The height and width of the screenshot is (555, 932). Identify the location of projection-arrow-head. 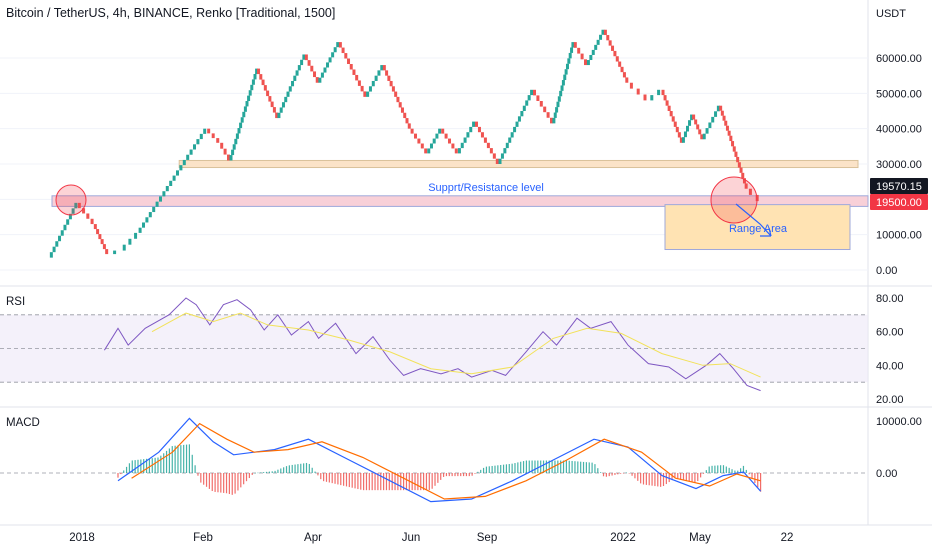
(766, 232).